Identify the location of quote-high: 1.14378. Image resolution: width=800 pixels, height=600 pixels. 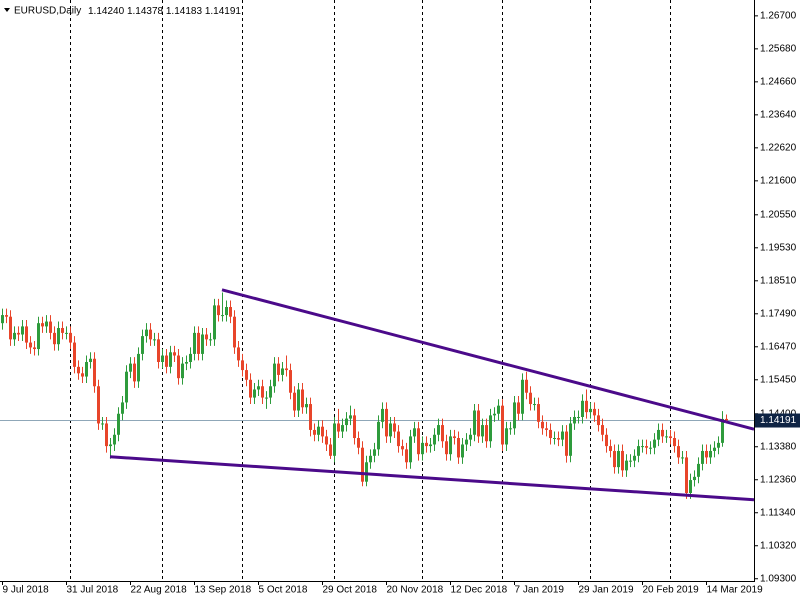
(145, 11).